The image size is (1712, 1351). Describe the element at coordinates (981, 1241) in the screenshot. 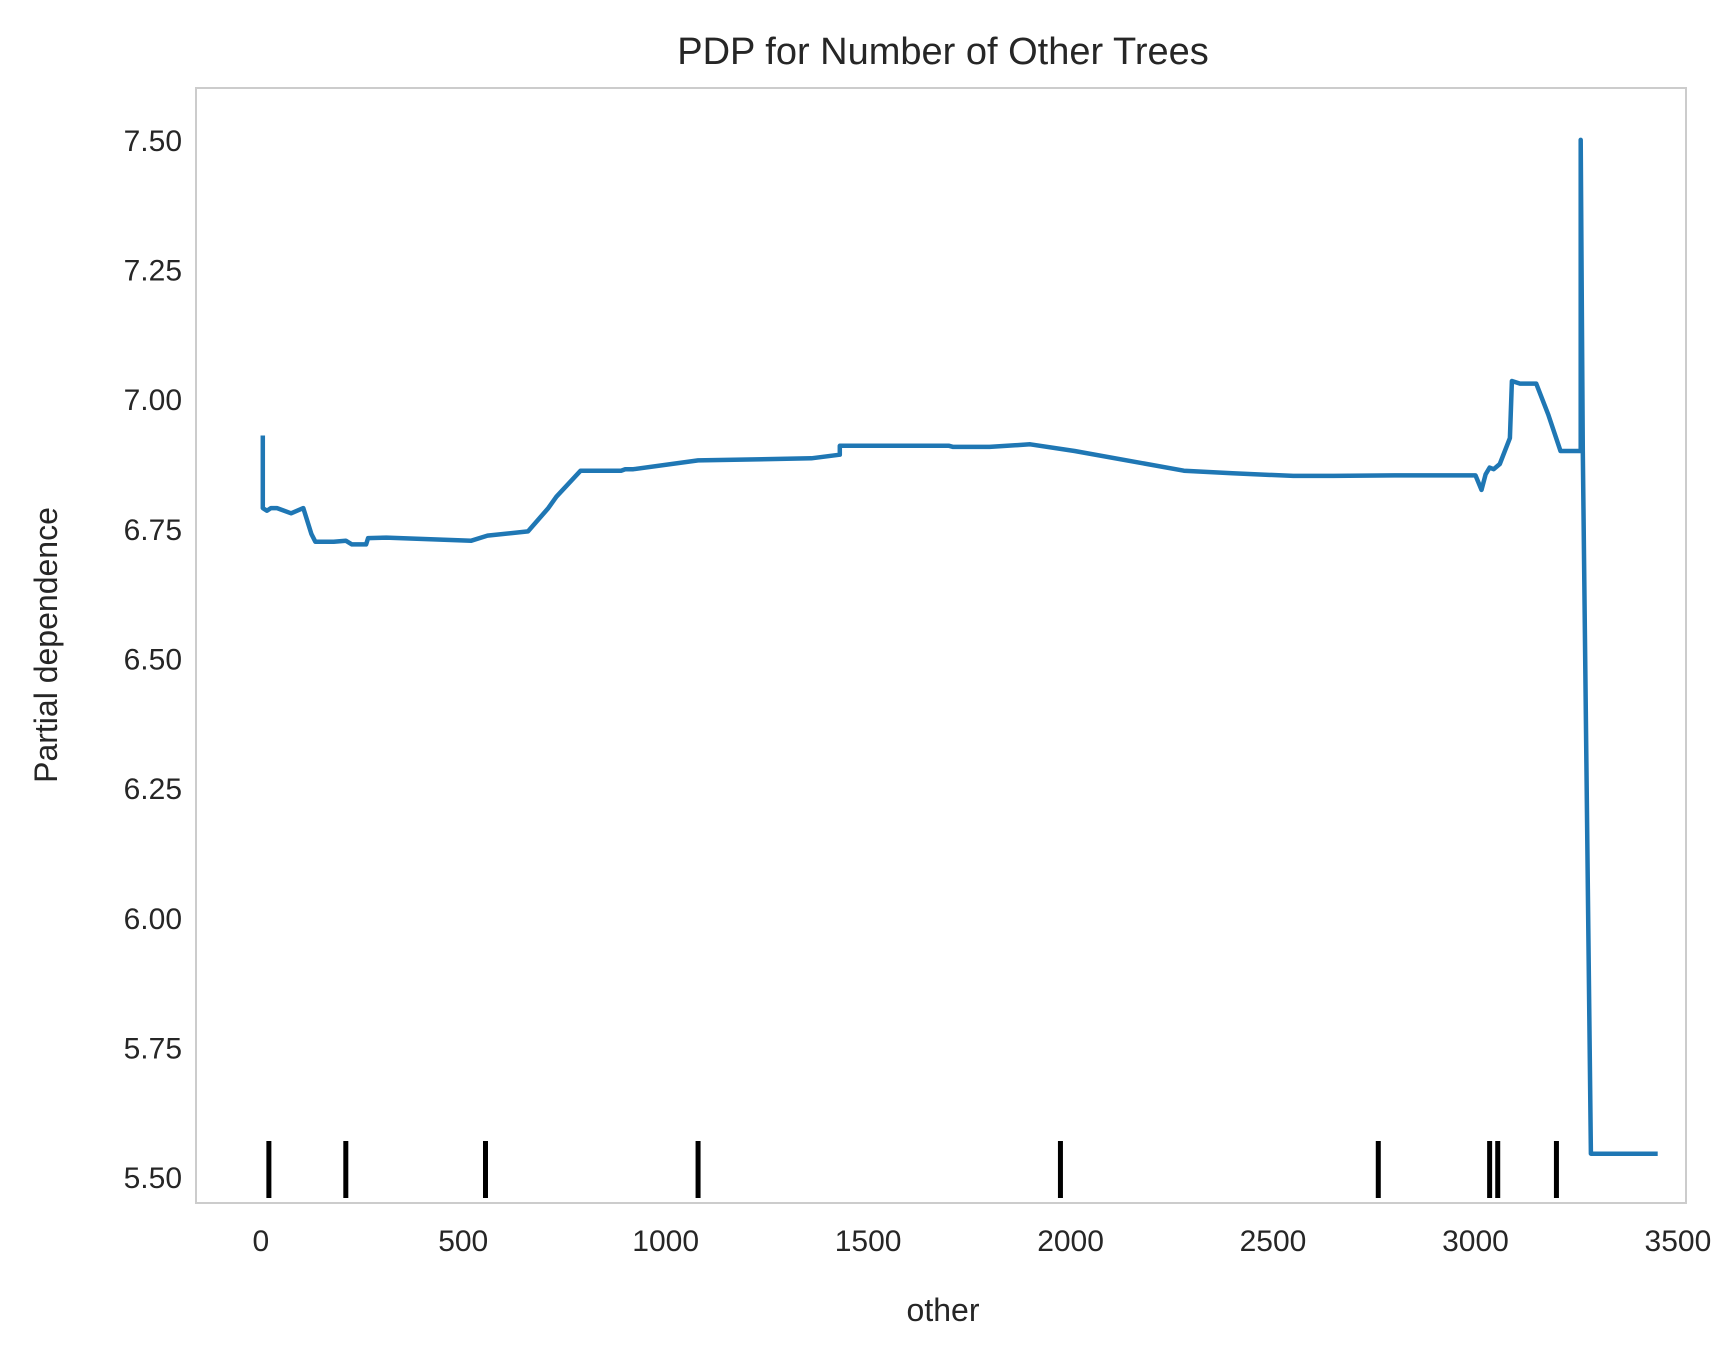

I see `x-axis-ticks: 0 500 1000 1500 2000 2500 3000 3500` at that location.